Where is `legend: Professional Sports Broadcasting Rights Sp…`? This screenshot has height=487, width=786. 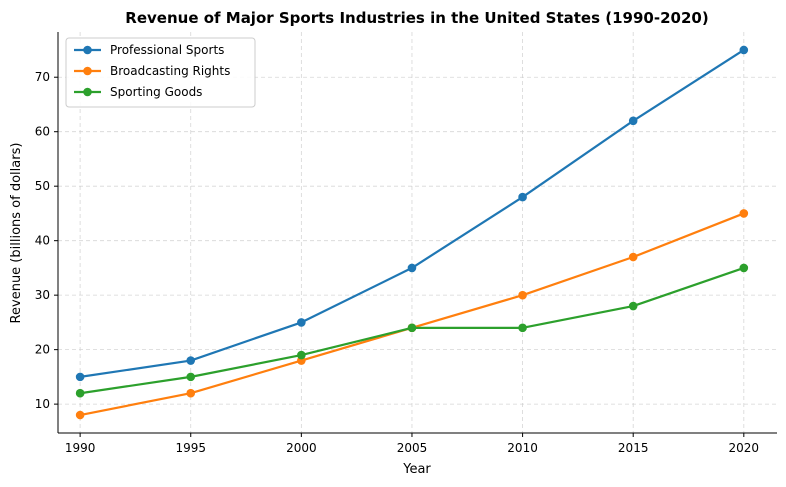
legend: Professional Sports Broadcasting Rights Sp… is located at coordinates (160, 72).